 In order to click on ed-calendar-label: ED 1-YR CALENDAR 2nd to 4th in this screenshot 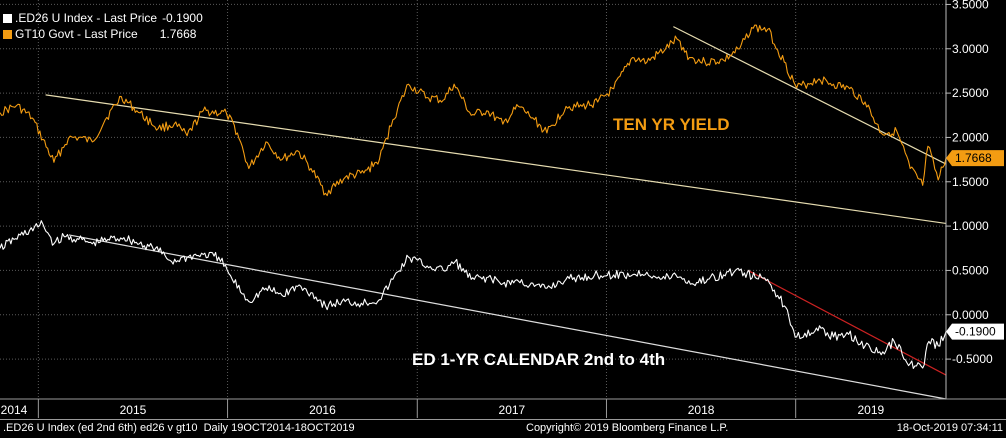, I will do `click(538, 359)`.